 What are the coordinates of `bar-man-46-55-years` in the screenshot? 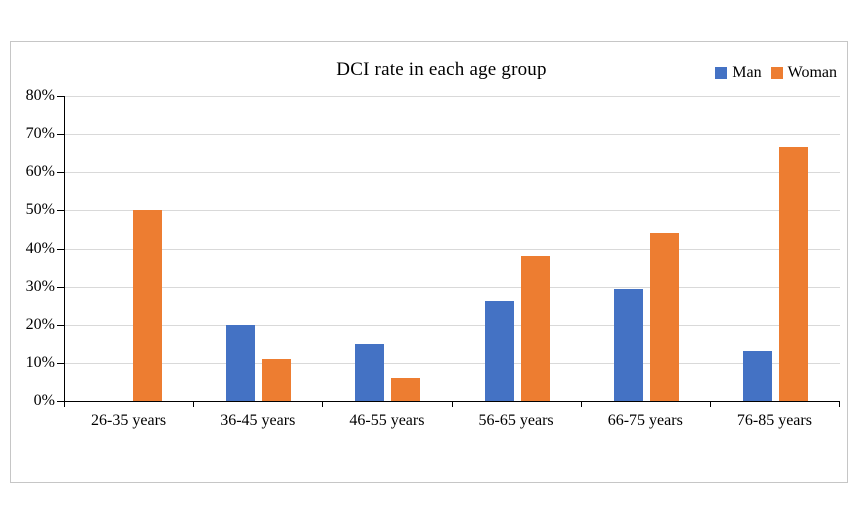 It's located at (370, 372).